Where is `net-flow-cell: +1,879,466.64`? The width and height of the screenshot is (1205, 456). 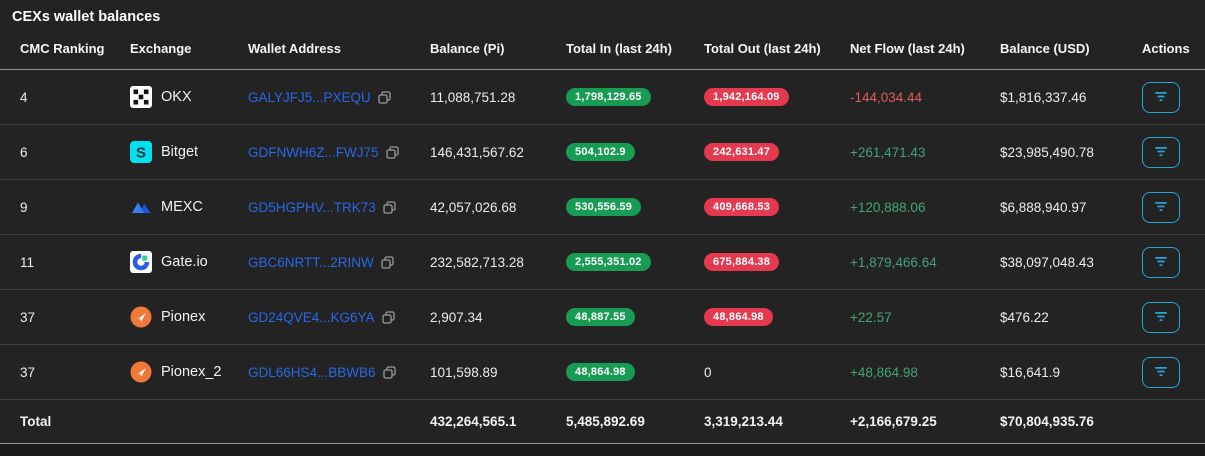 net-flow-cell: +1,879,466.64 is located at coordinates (893, 262).